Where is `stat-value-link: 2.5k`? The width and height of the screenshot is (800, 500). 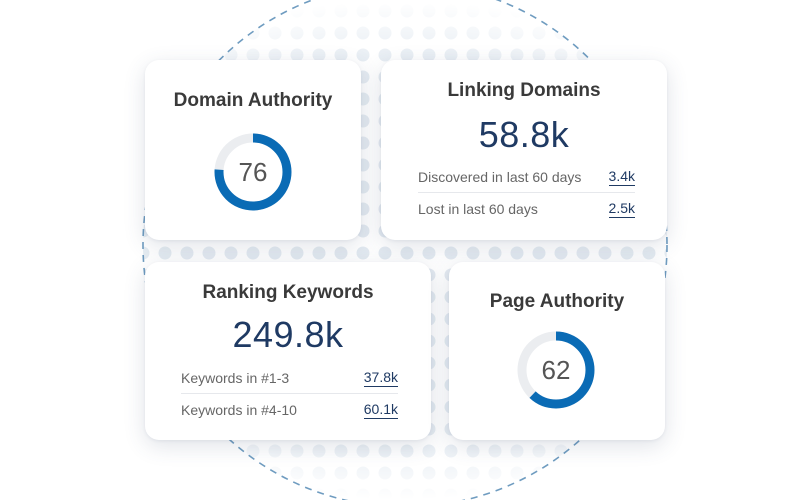 stat-value-link: 2.5k is located at coordinates (621, 209).